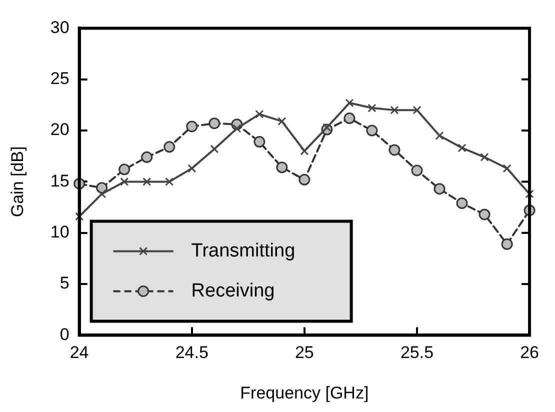 The image size is (555, 412). I want to click on y-tick-label: 5, so click(65, 283).